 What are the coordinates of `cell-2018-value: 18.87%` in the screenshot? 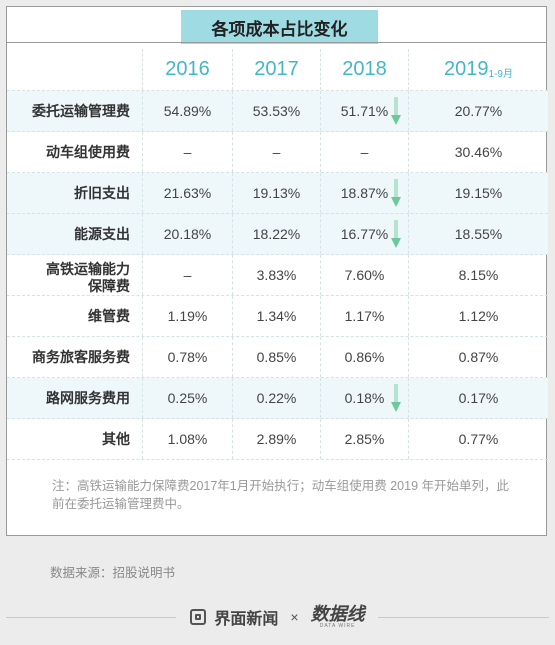 It's located at (364, 193).